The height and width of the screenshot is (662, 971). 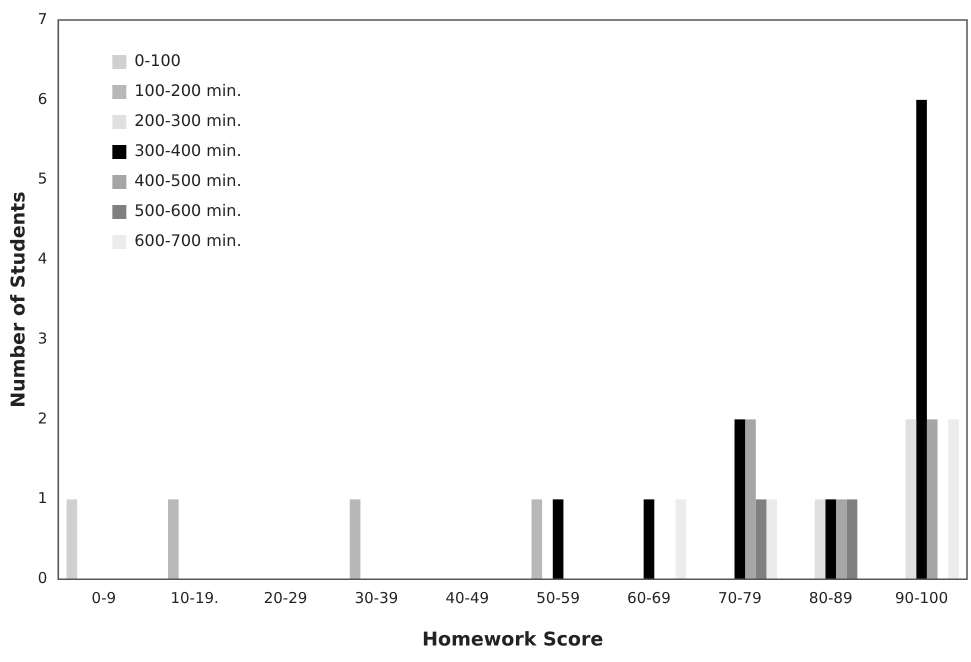 What do you see at coordinates (43, 578) in the screenshot?
I see `y-tick-label: 0` at bounding box center [43, 578].